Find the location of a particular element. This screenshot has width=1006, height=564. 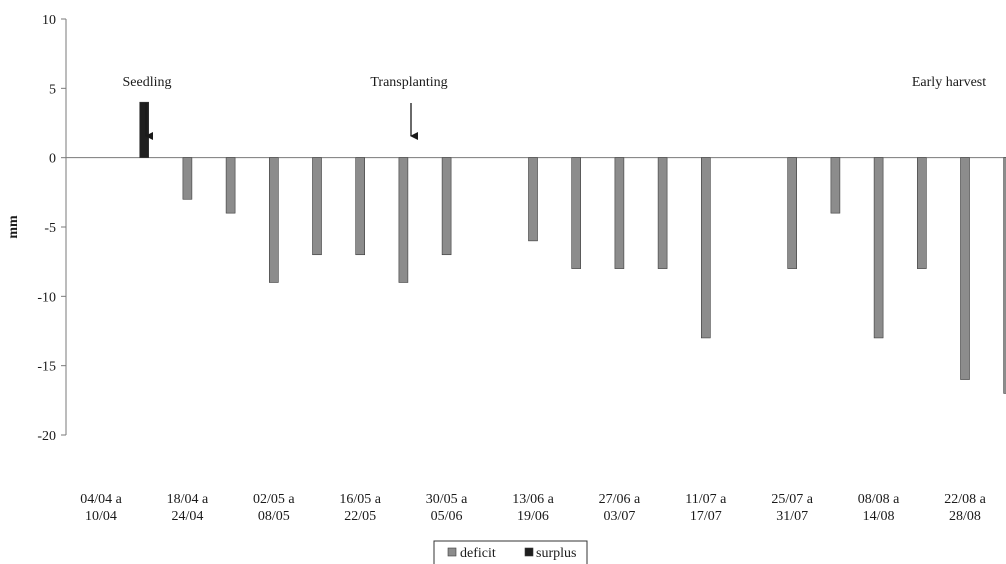

x-tick-label: 02/05 a is located at coordinates (274, 499).